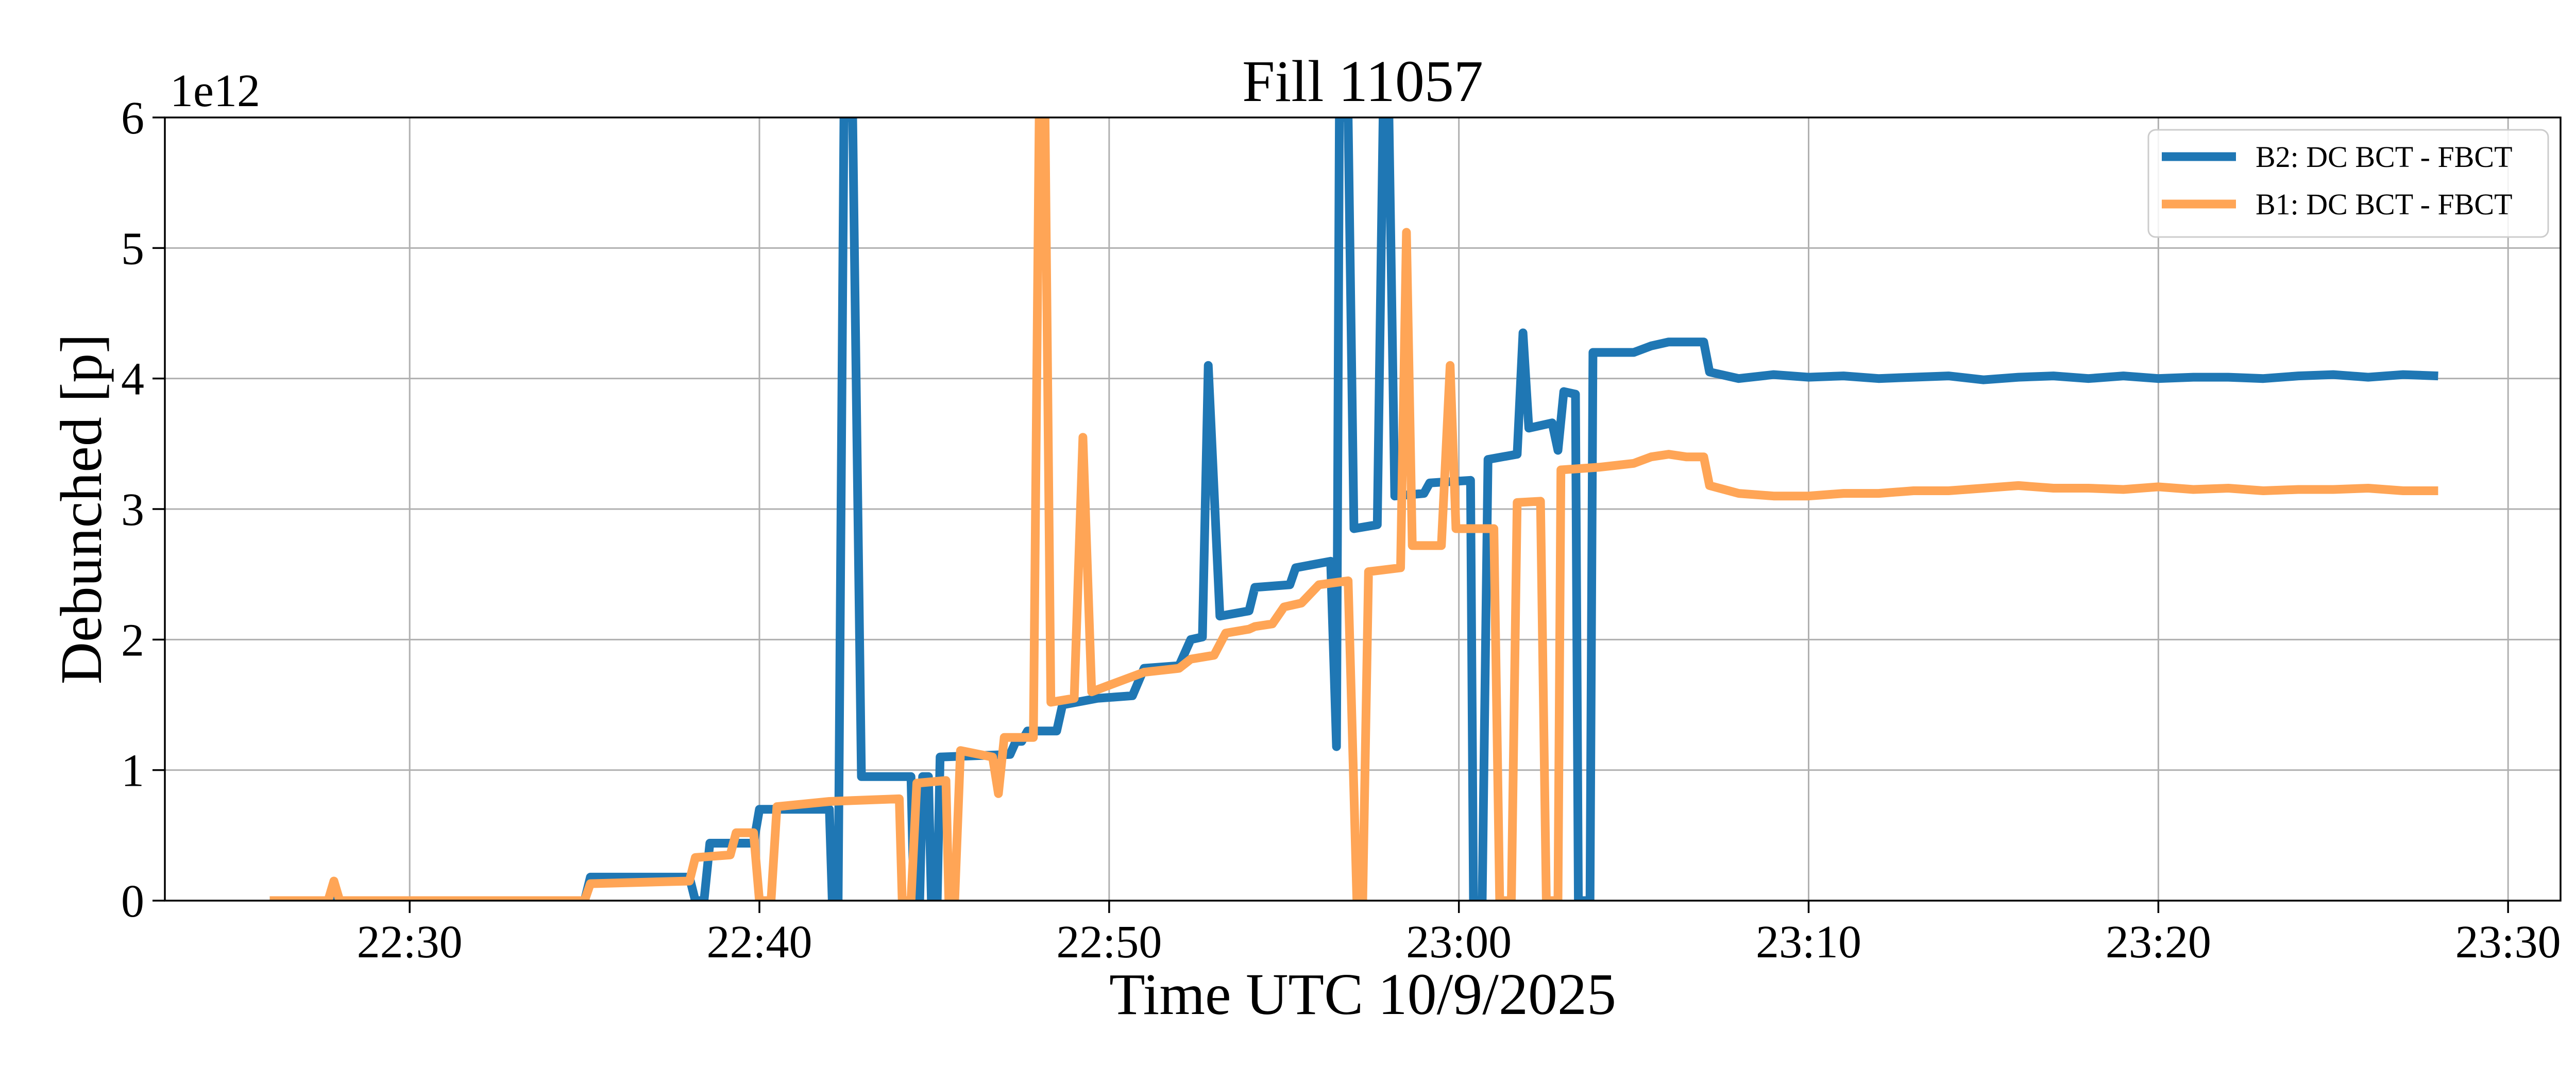  Describe the element at coordinates (132, 379) in the screenshot. I see `y-tick-label: 4` at that location.